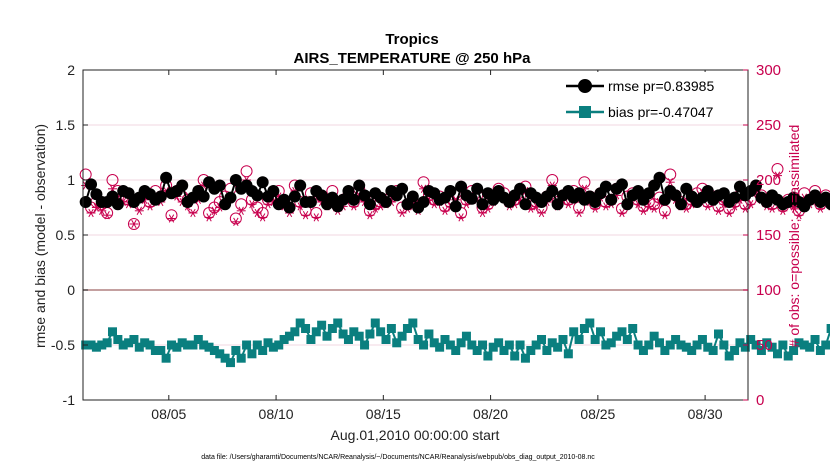 This screenshot has width=830, height=470. What do you see at coordinates (768, 125) in the screenshot?
I see `y2-tick-label: 250` at bounding box center [768, 125].